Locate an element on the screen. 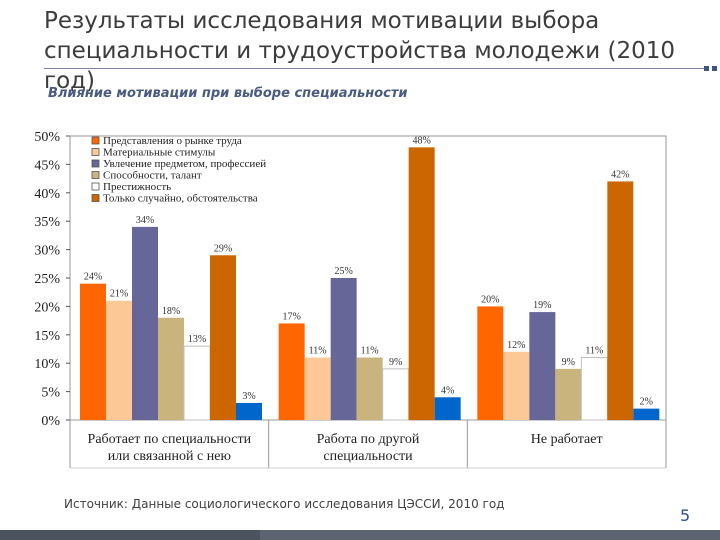 The image size is (720, 540). legend-label: Престижность is located at coordinates (137, 187).